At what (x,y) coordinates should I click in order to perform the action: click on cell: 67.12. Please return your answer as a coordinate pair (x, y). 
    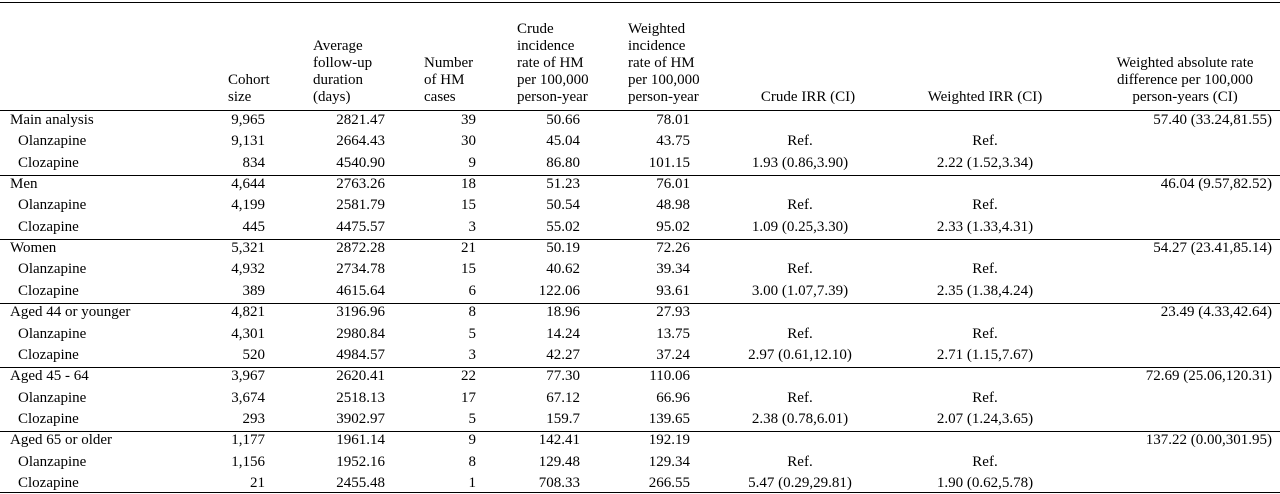
    Looking at the image, I should click on (563, 397).